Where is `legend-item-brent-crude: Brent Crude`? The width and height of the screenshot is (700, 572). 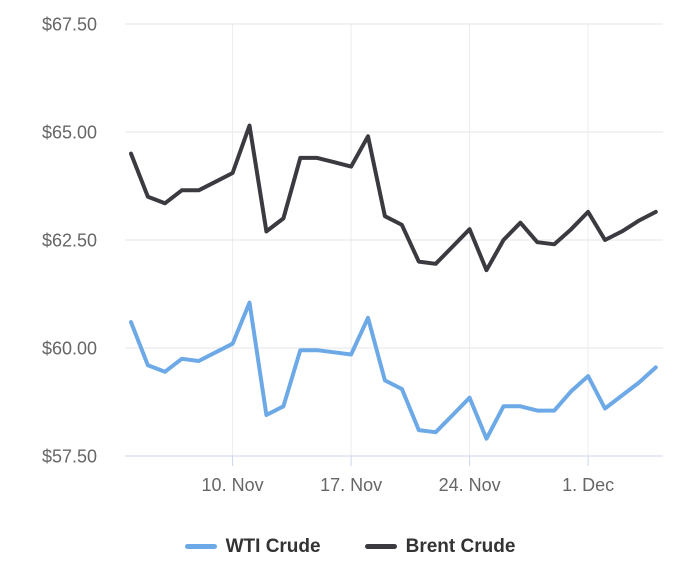 legend-item-brent-crude: Brent Crude is located at coordinates (440, 546).